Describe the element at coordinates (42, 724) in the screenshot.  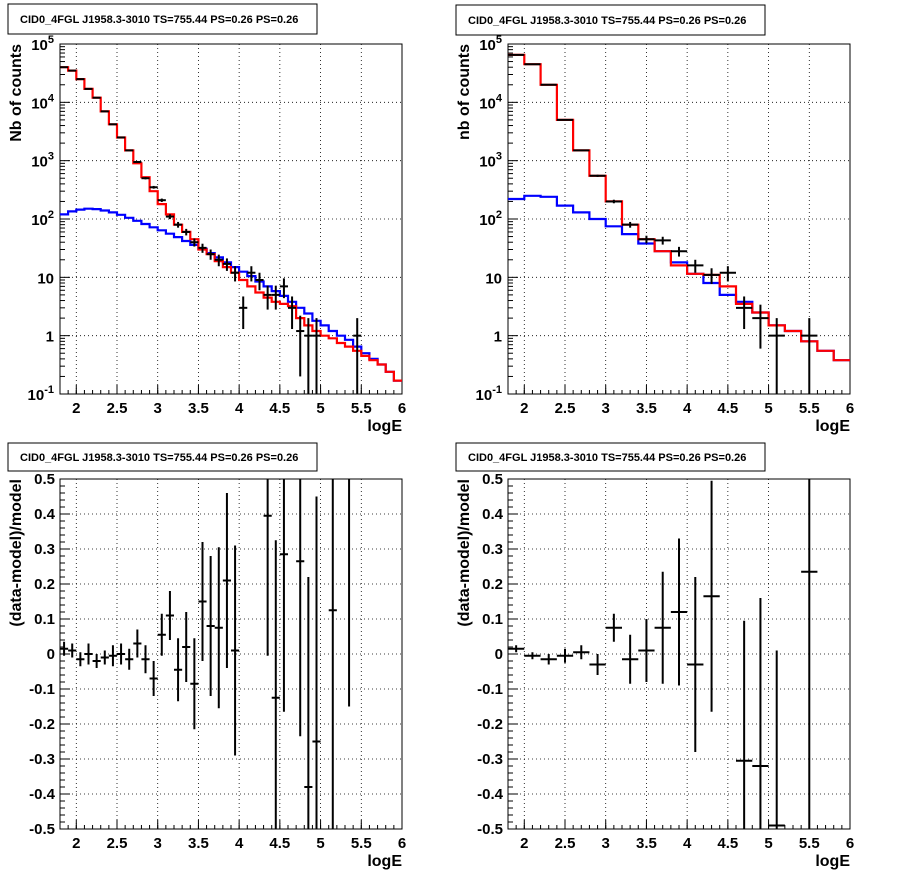
I see `y-tick-label: -0.2` at that location.